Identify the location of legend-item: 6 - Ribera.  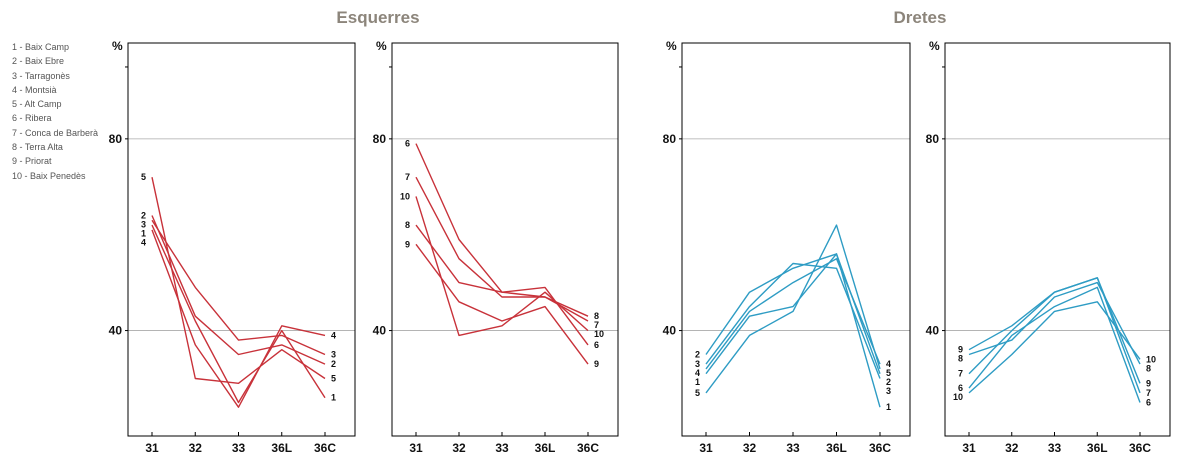
(32, 118).